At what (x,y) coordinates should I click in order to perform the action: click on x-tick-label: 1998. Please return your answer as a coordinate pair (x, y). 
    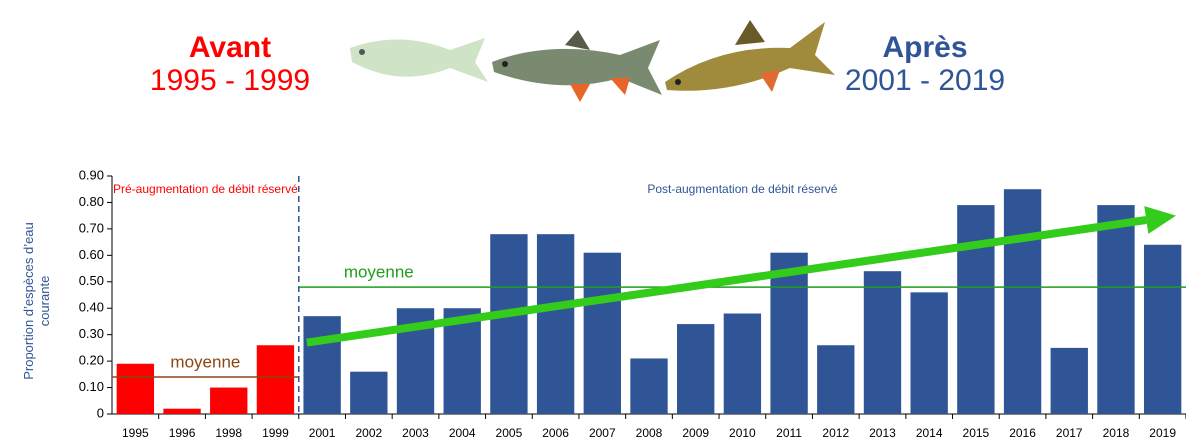
    Looking at the image, I should click on (228, 433).